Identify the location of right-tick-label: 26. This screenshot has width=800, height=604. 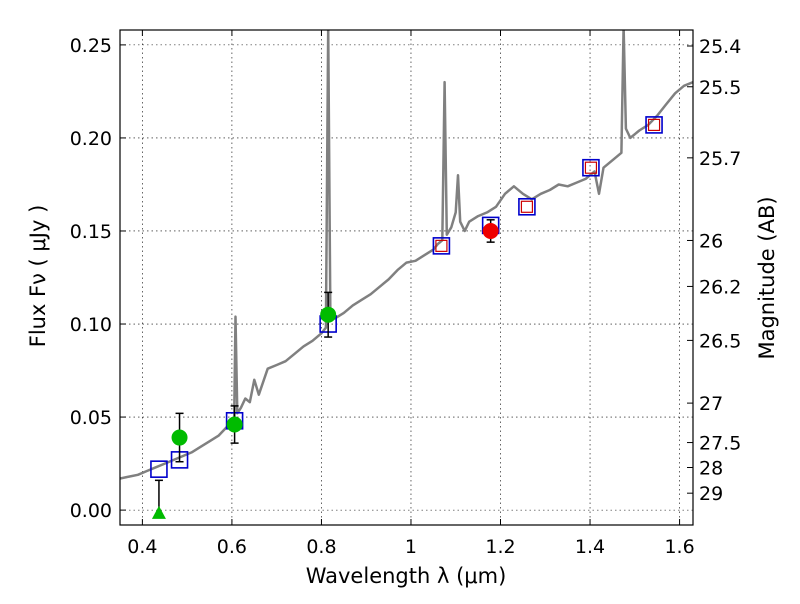
(711, 241).